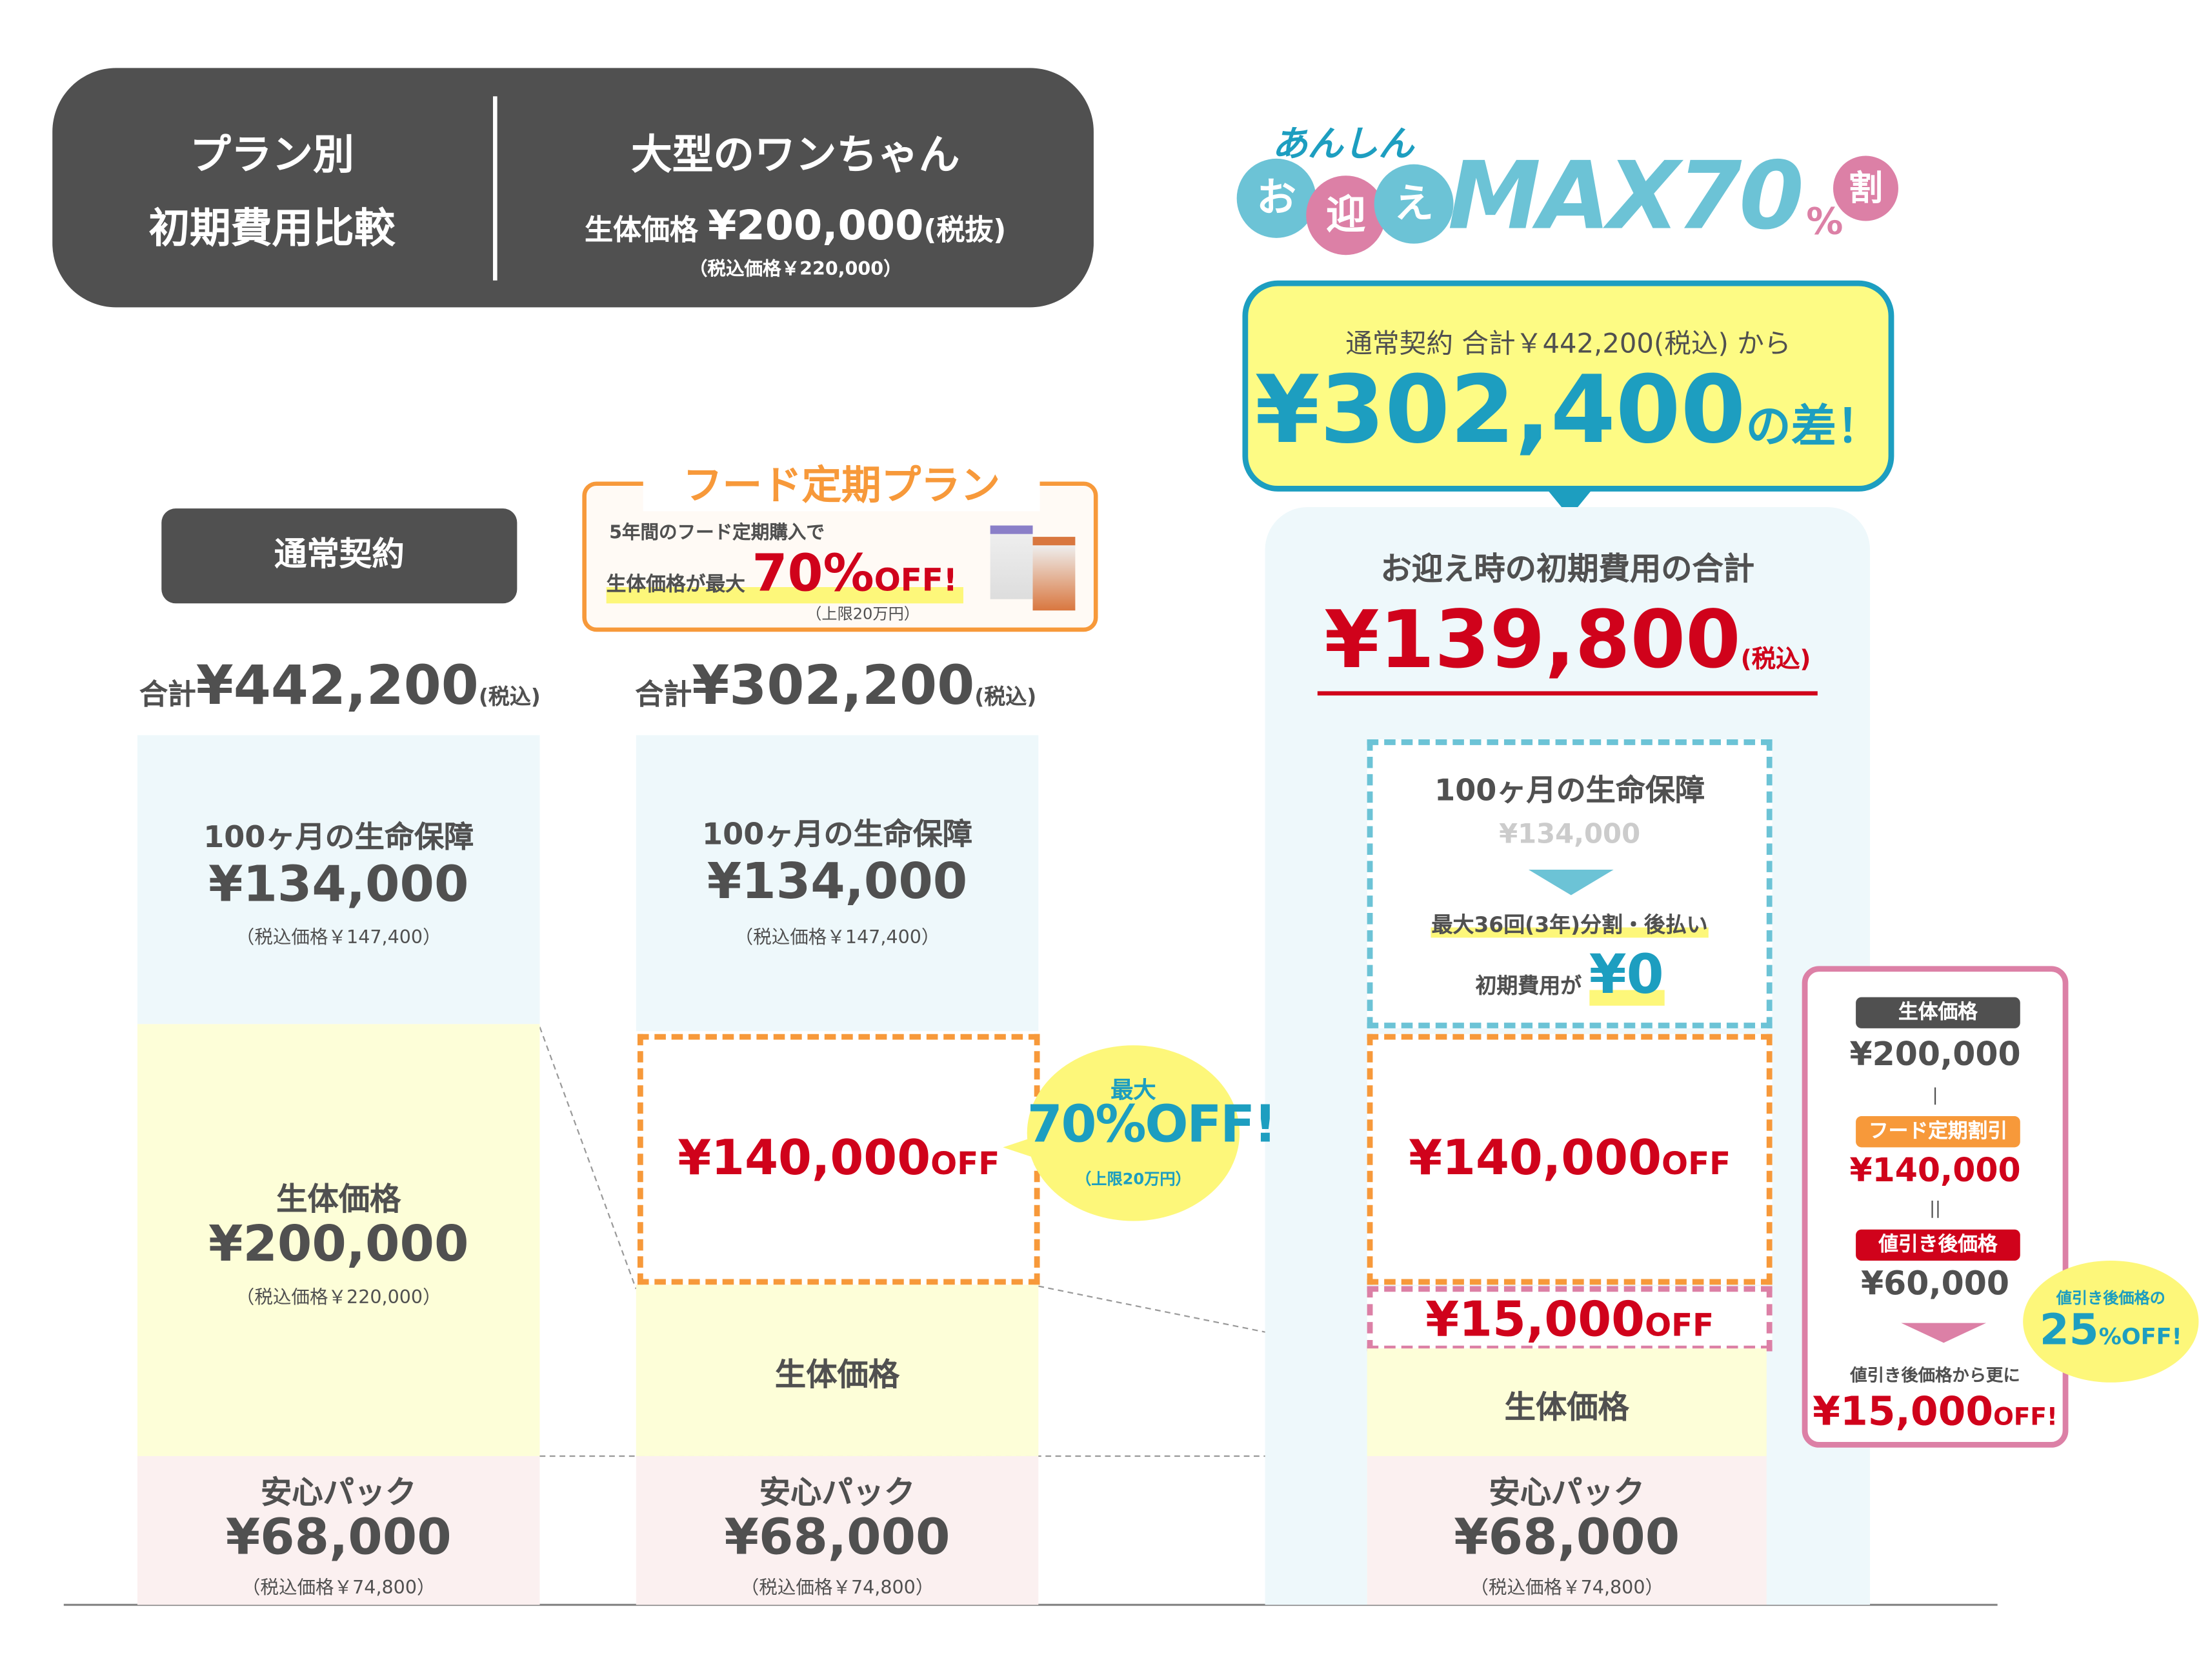  Describe the element at coordinates (339, 556) in the screenshot. I see `normal-plan-badge: 通常契約` at that location.